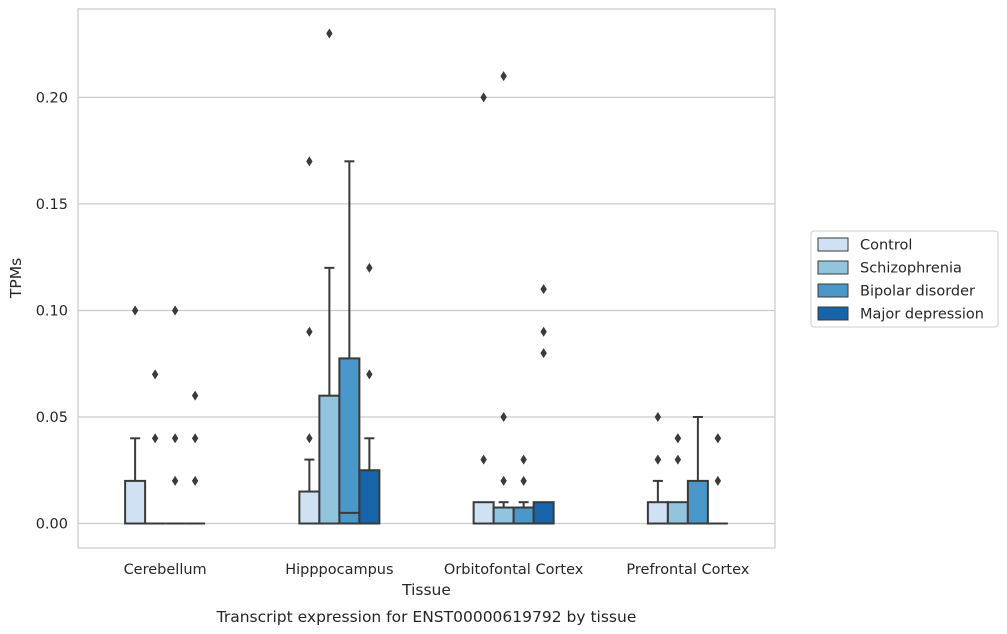  Describe the element at coordinates (917, 292) in the screenshot. I see `legend-label: Bipolar disorder` at that location.